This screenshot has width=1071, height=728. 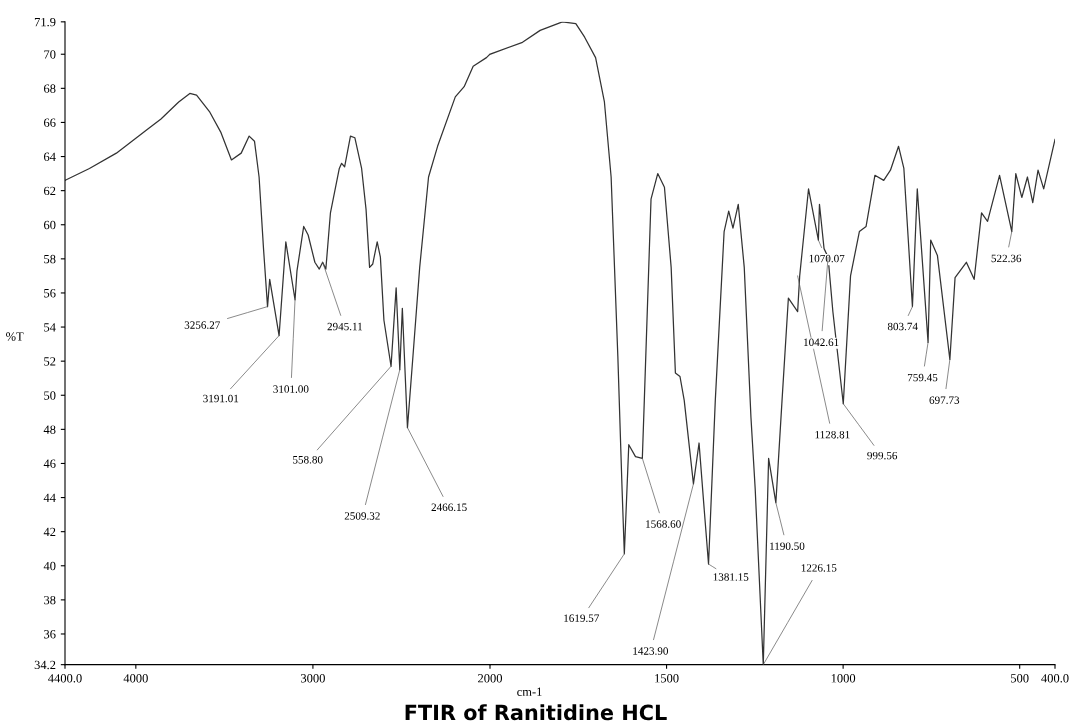 What do you see at coordinates (49, 463) in the screenshot?
I see `y-tick-label: 46` at bounding box center [49, 463].